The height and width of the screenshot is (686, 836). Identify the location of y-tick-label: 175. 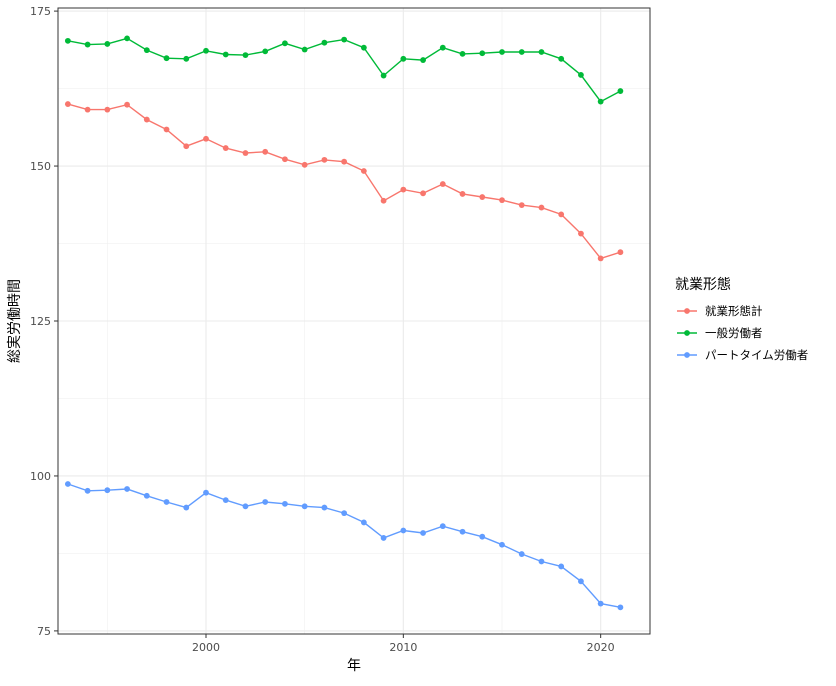
(40, 11).